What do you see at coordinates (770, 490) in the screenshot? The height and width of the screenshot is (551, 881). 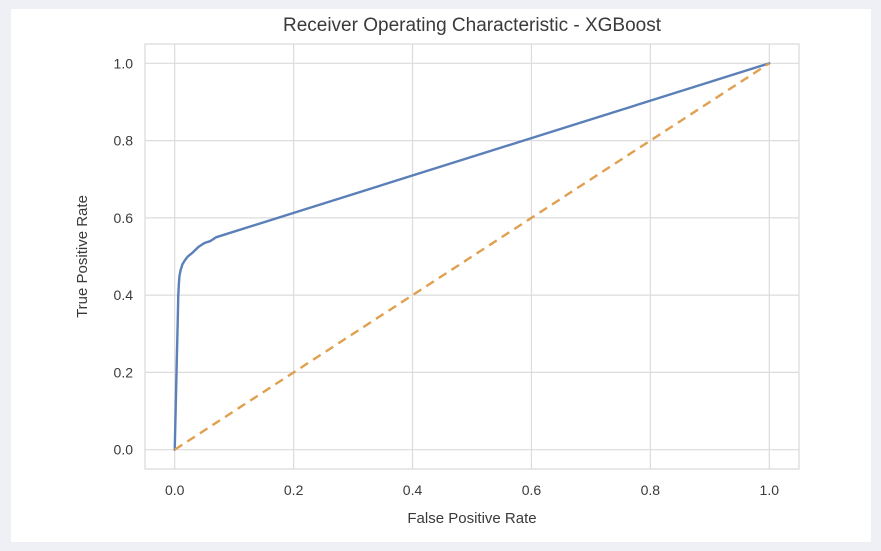 I see `x-tick-label: 1.0` at bounding box center [770, 490].